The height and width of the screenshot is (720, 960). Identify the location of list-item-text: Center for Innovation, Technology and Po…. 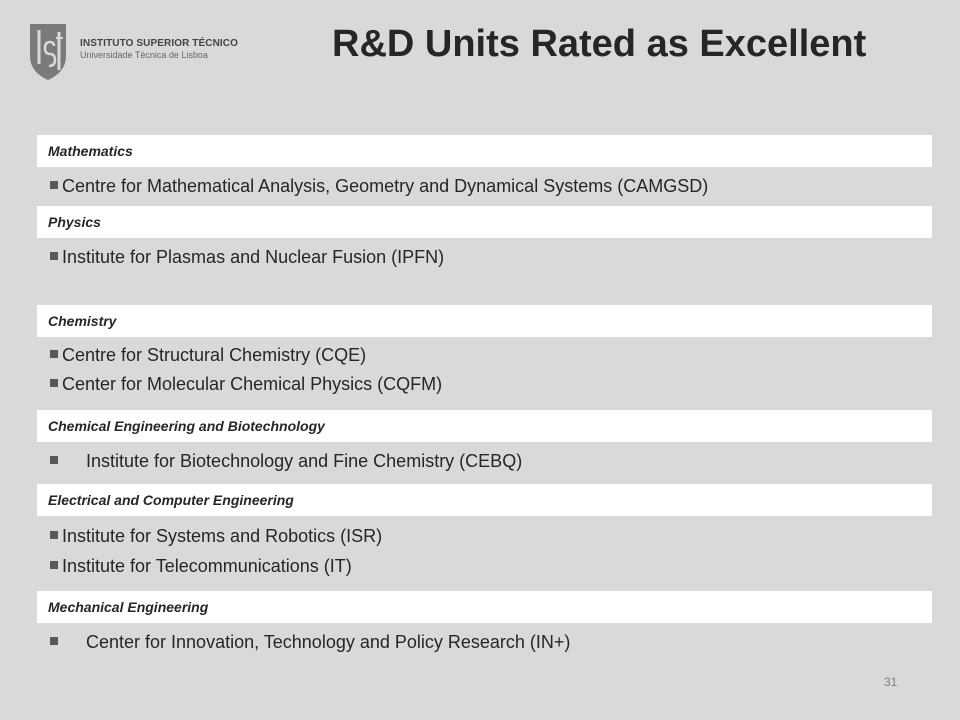
(328, 642).